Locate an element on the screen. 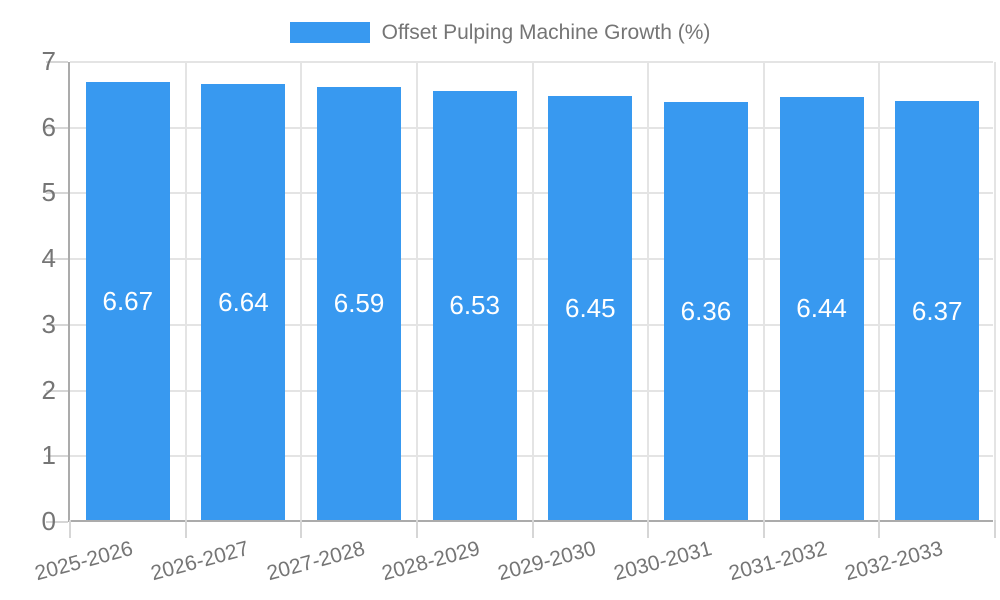 The width and height of the screenshot is (1000, 600). bar-value-label: 6.37 is located at coordinates (937, 310).